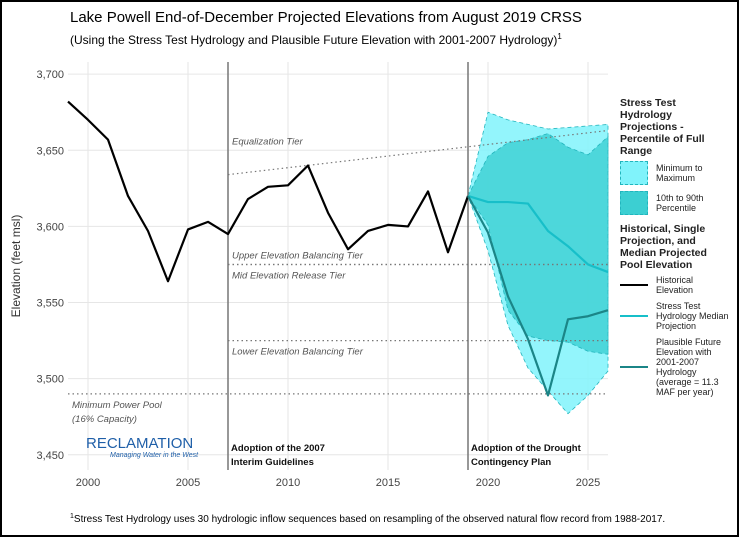 This screenshot has height=537, width=739. I want to click on x-tick-label: 2020, so click(488, 483).